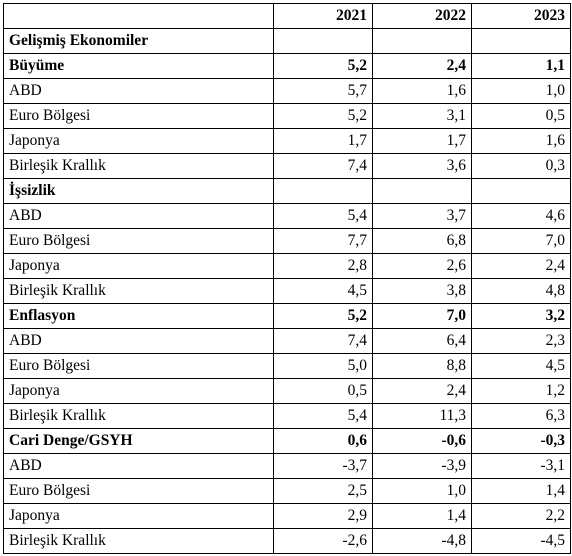 Image resolution: width=572 pixels, height=556 pixels. I want to click on table-row: ABD 5,4 3,7 4,6, so click(287, 216).